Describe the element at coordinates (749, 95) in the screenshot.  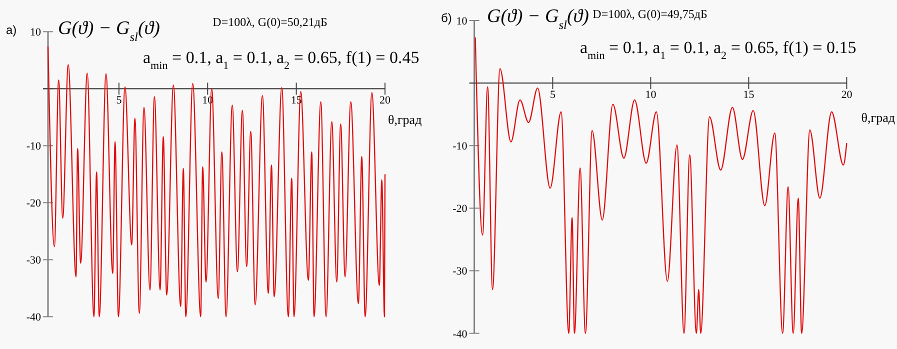
I see `x-tick-label: 15` at that location.